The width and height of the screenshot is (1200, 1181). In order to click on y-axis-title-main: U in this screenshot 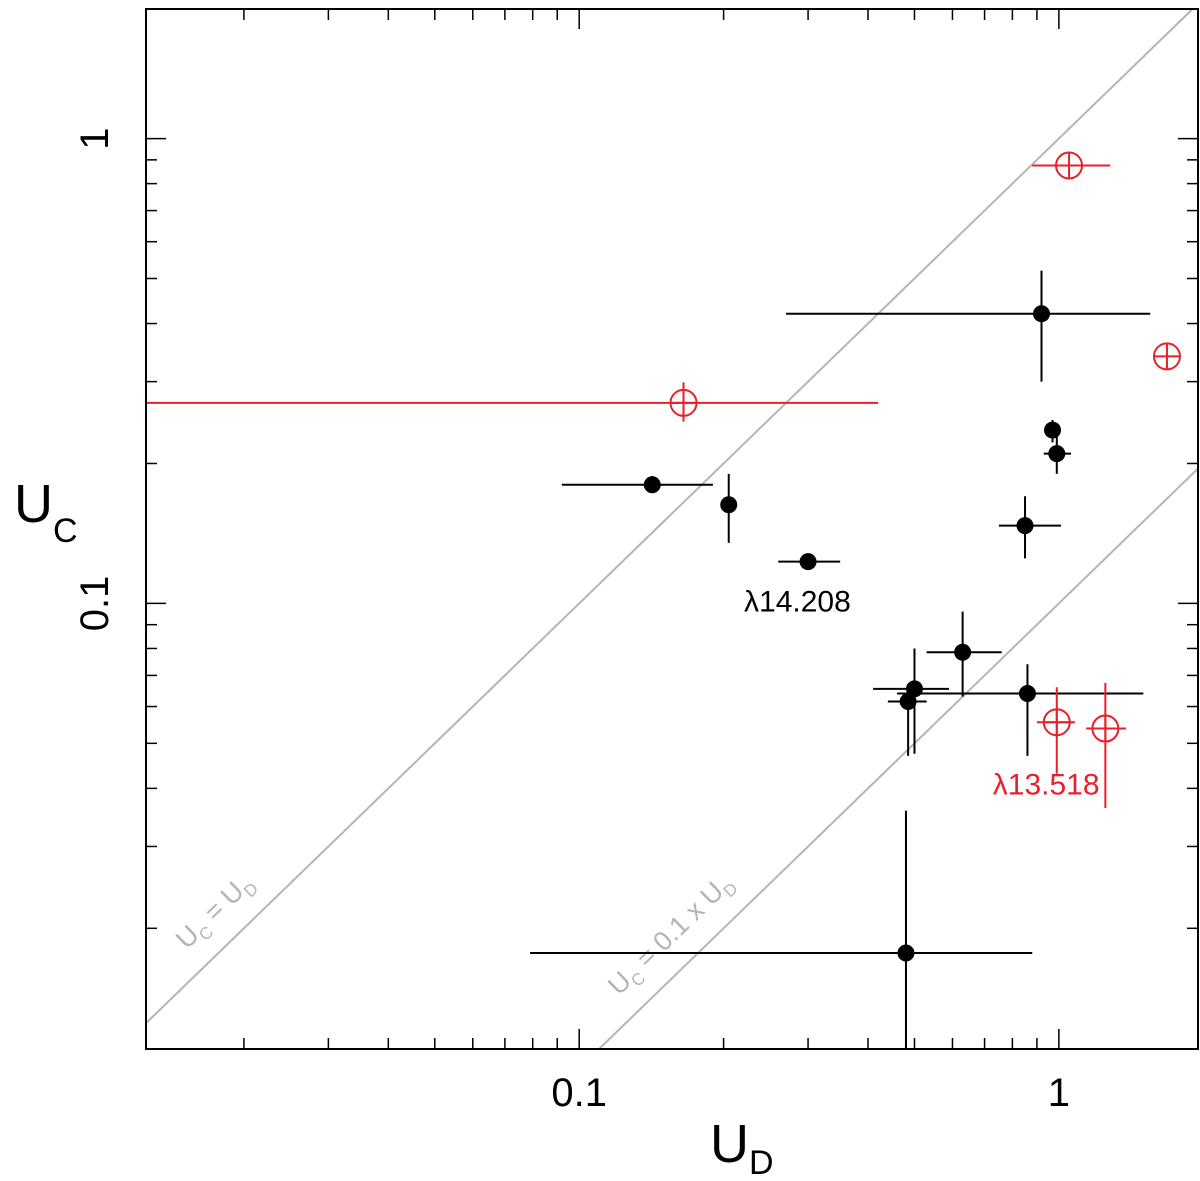, I will do `click(33, 504)`.